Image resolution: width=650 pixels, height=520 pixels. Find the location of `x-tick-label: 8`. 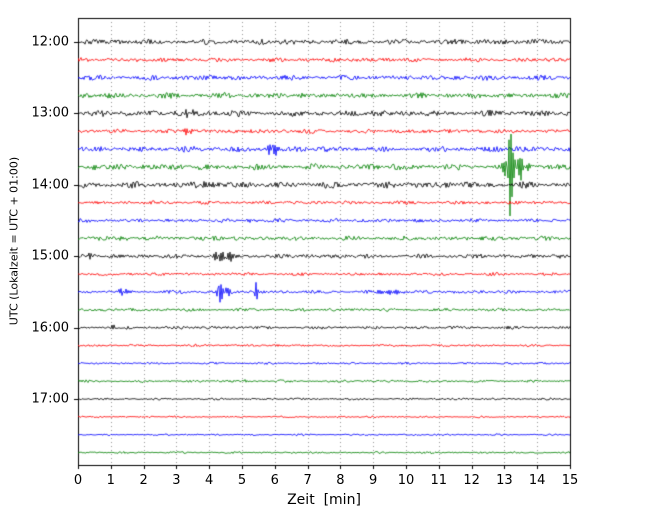

x-tick-label: 8 is located at coordinates (340, 480).